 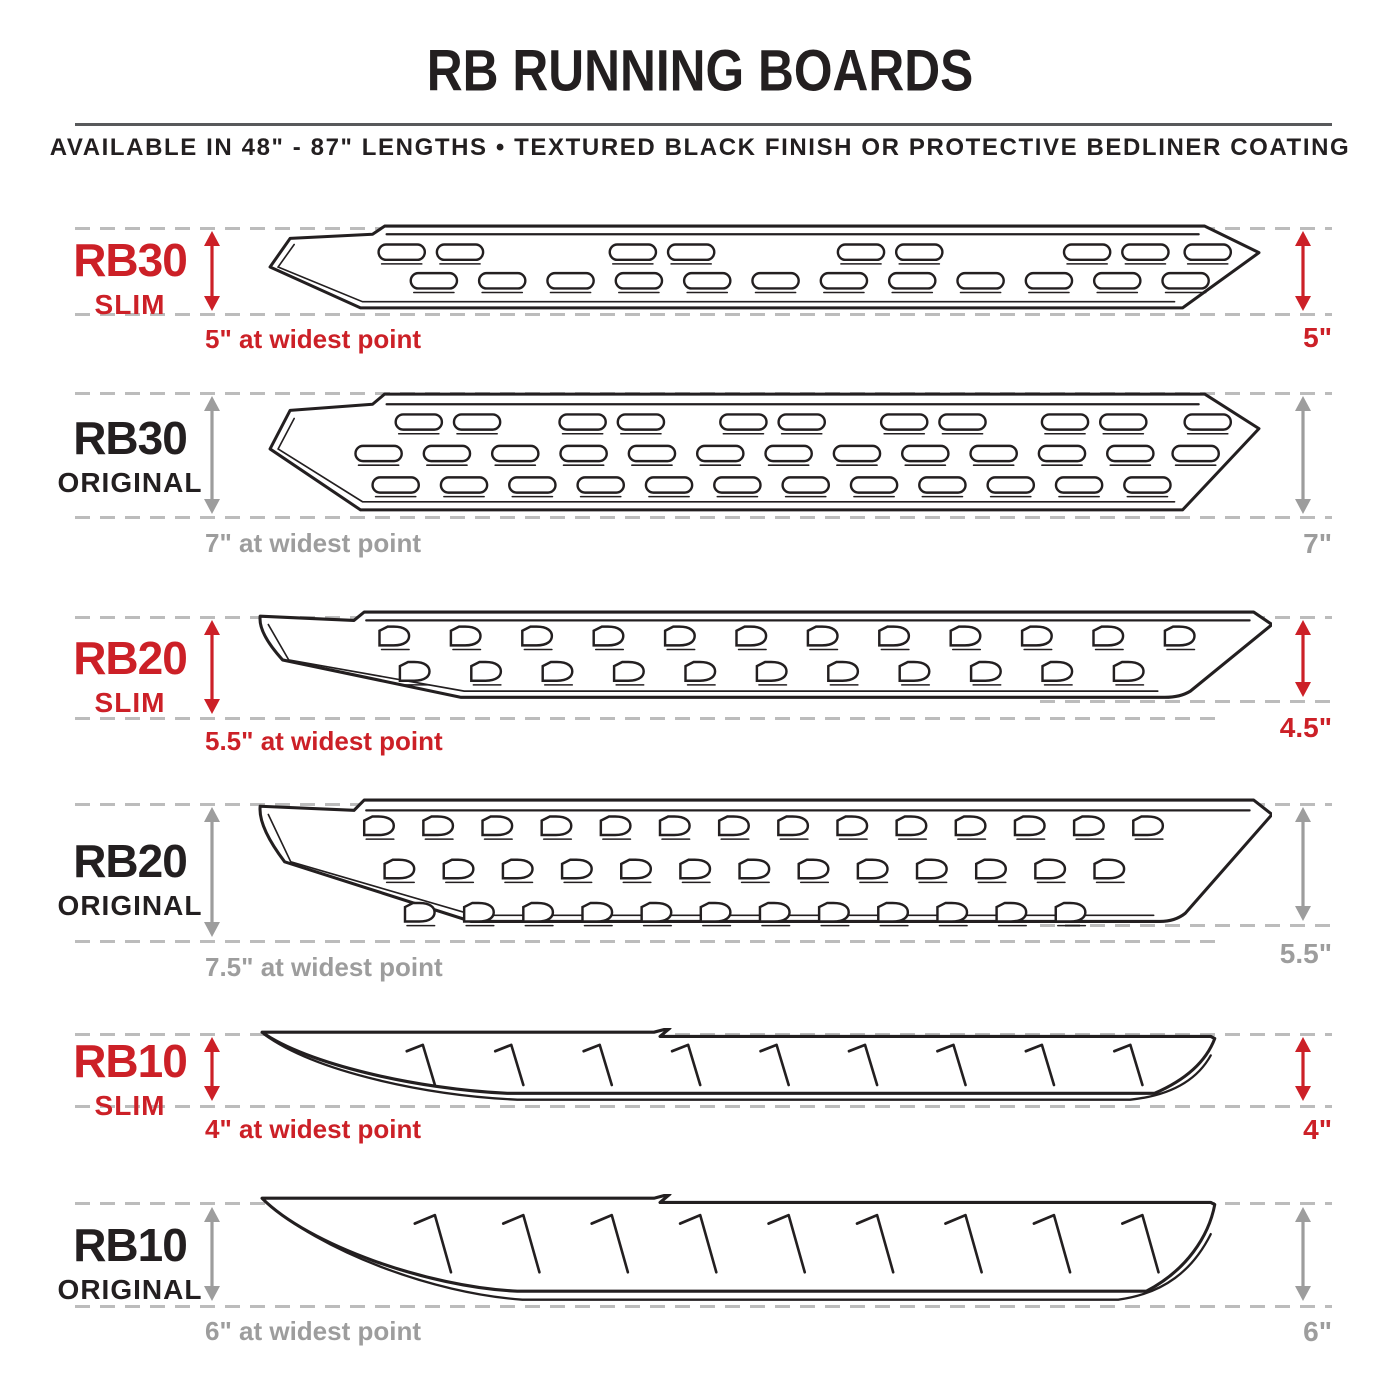 I want to click on dimension-arrow-right-rb30-original, so click(x=1303, y=455).